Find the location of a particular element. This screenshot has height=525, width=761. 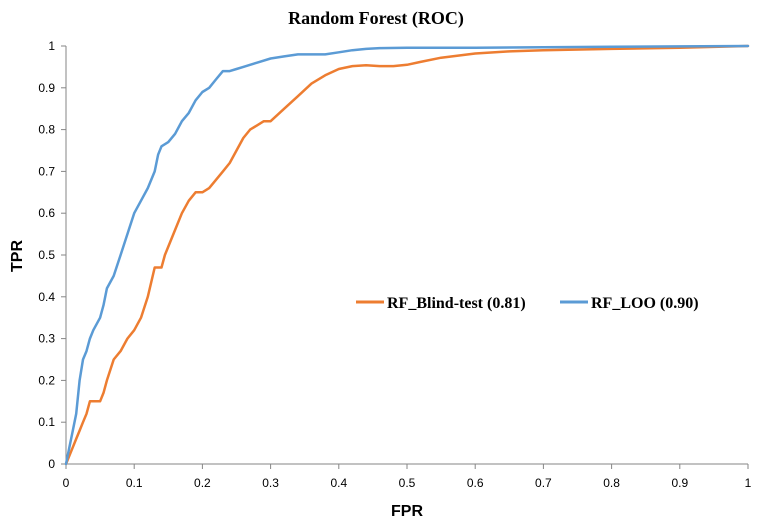

x-tick-label: 0.2 is located at coordinates (202, 483).